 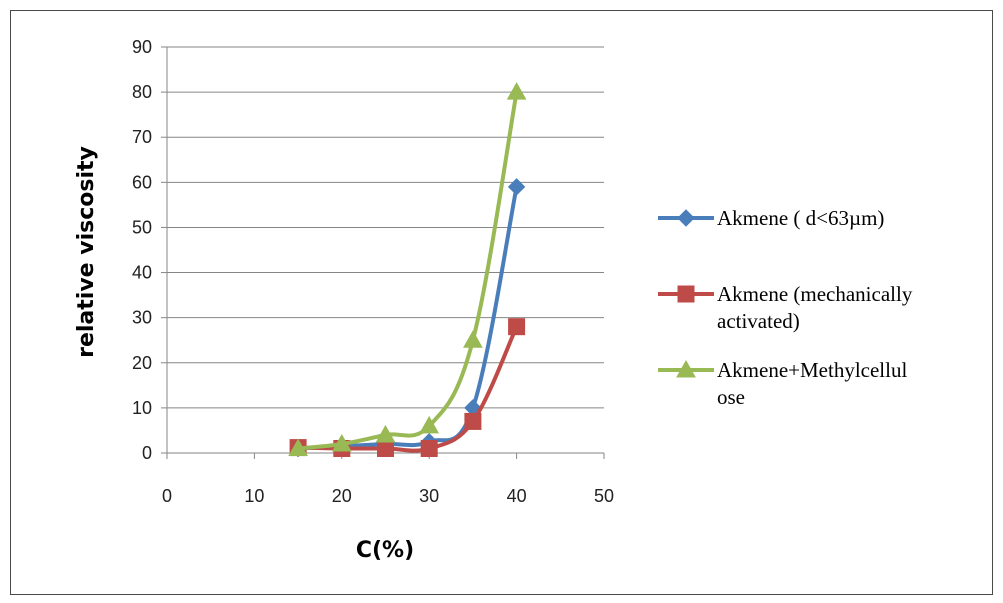 I want to click on series-3-line, so click(x=407, y=270).